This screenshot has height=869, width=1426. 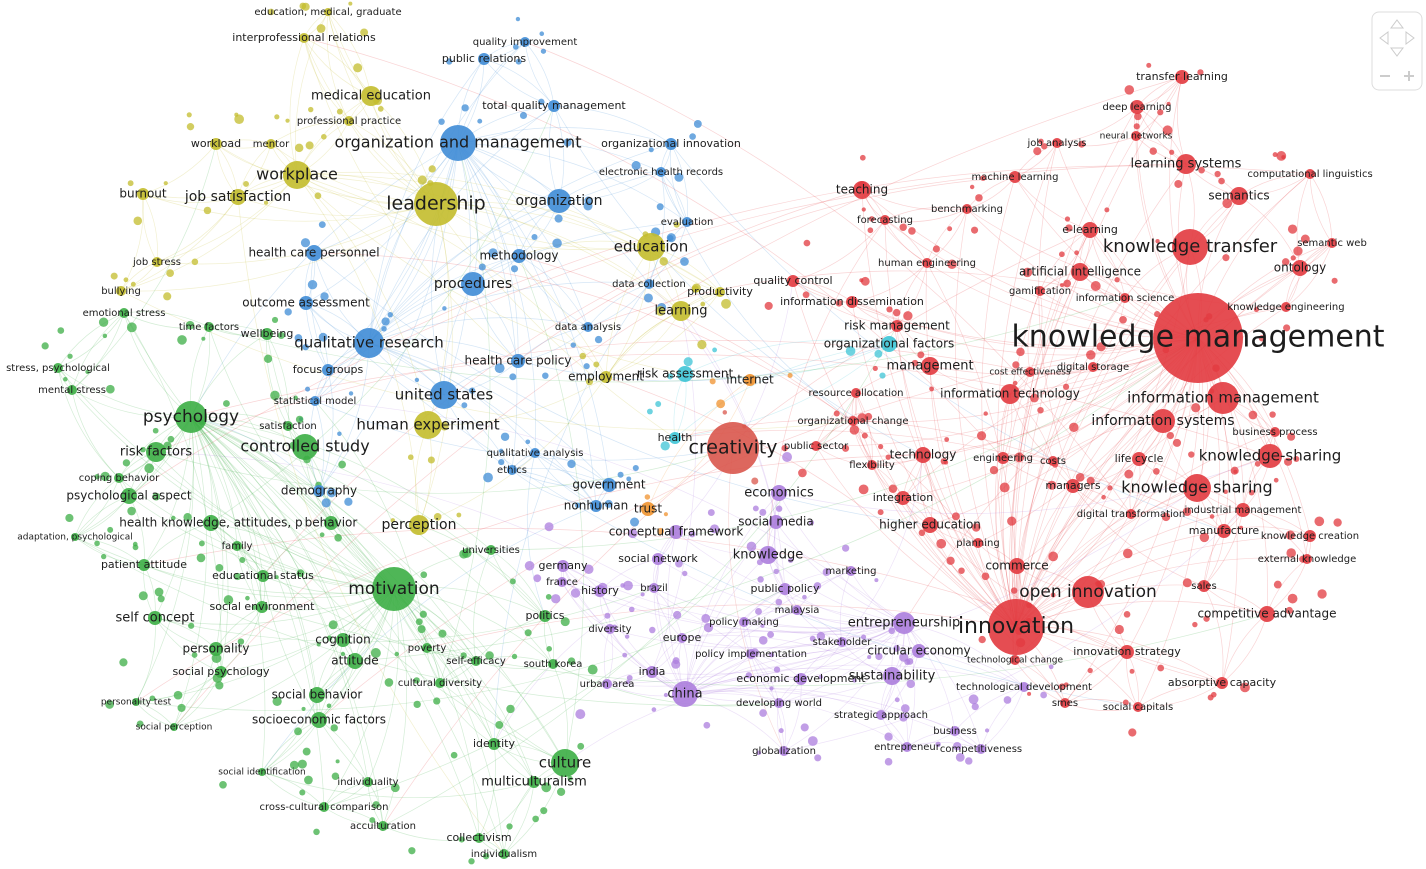 What do you see at coordinates (775, 522) in the screenshot?
I see `node-label: social media` at bounding box center [775, 522].